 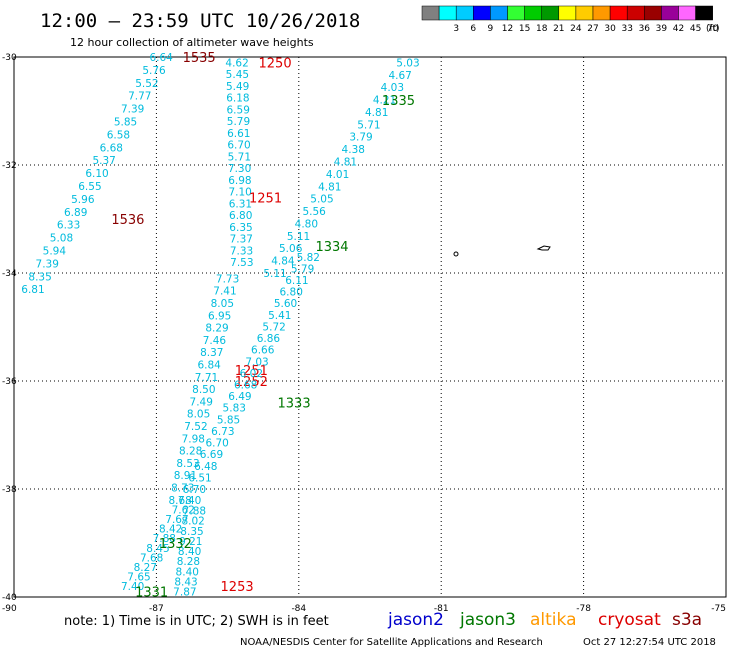 What do you see at coordinates (205, 467) in the screenshot?
I see `swh-value: 6.48` at bounding box center [205, 467].